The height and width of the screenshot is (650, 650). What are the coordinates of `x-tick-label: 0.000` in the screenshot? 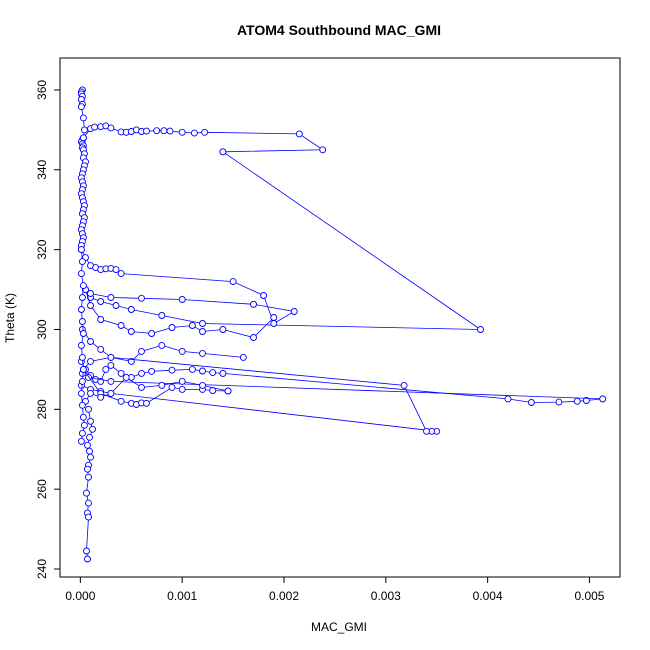 It's located at (80, 596).